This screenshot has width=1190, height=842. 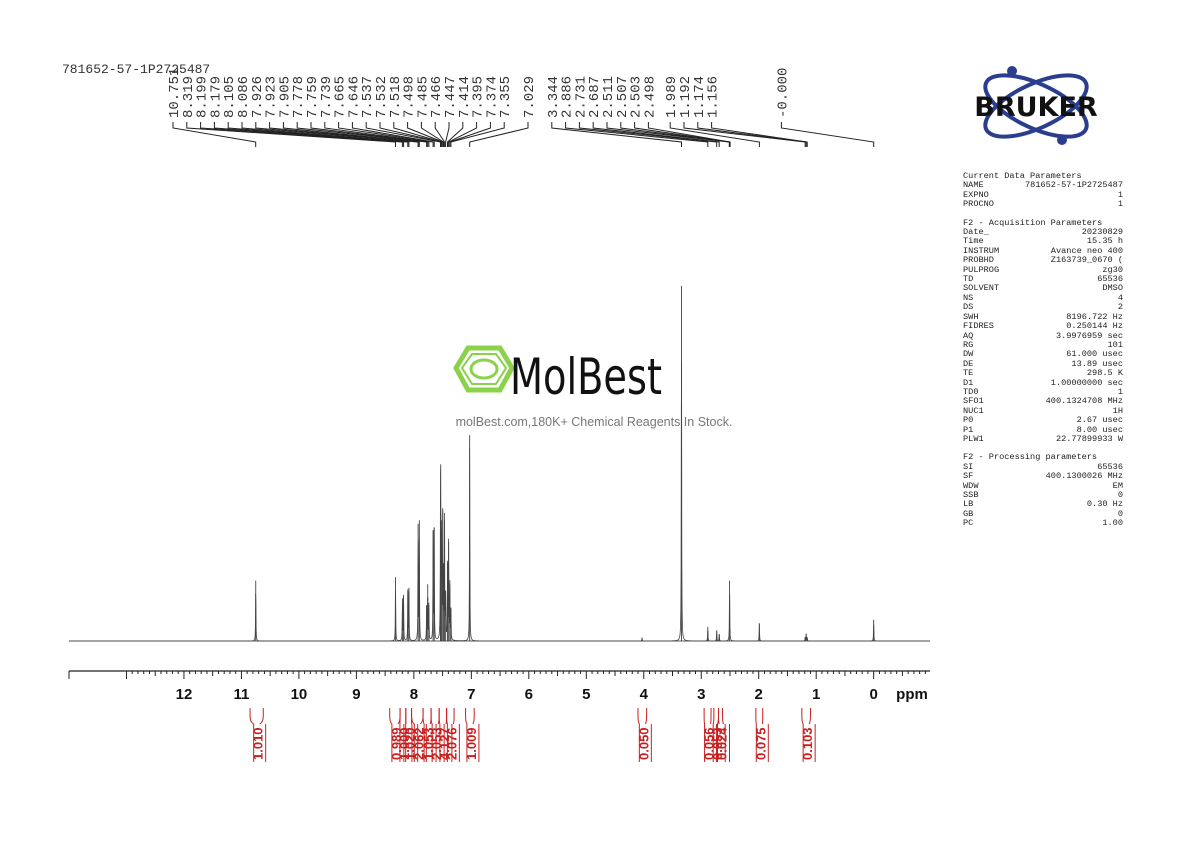 I want to click on param-key: NAME, so click(x=973, y=185).